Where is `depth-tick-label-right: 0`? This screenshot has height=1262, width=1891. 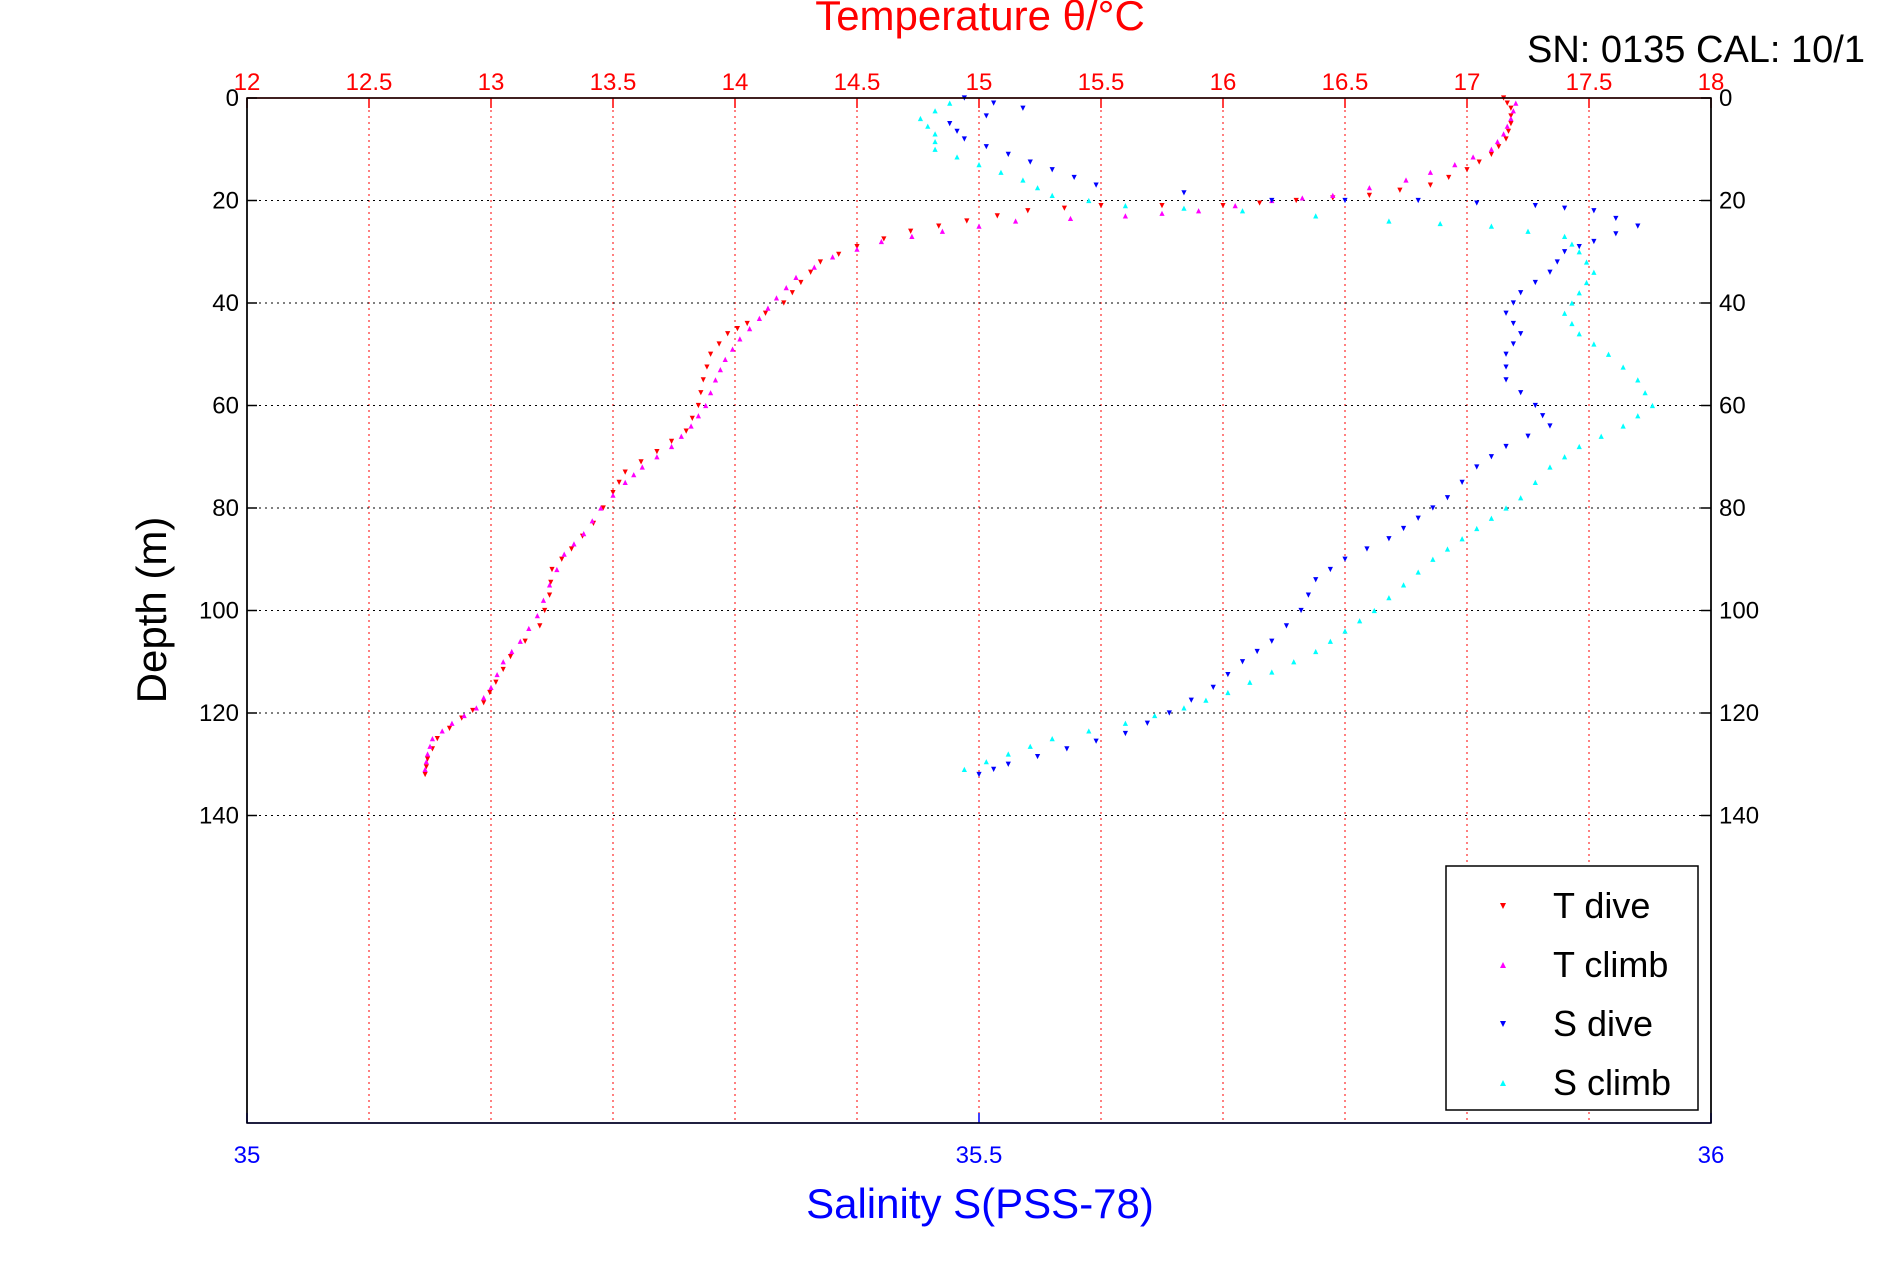 depth-tick-label-right: 0 is located at coordinates (1725, 98).